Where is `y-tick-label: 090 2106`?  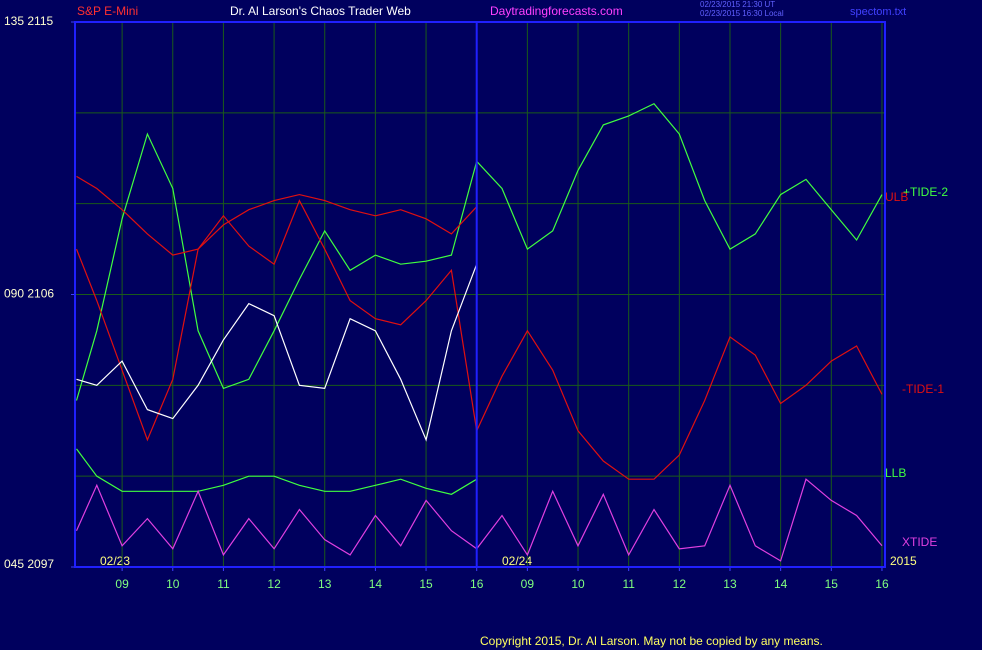
y-tick-label: 090 2106 is located at coordinates (29, 294).